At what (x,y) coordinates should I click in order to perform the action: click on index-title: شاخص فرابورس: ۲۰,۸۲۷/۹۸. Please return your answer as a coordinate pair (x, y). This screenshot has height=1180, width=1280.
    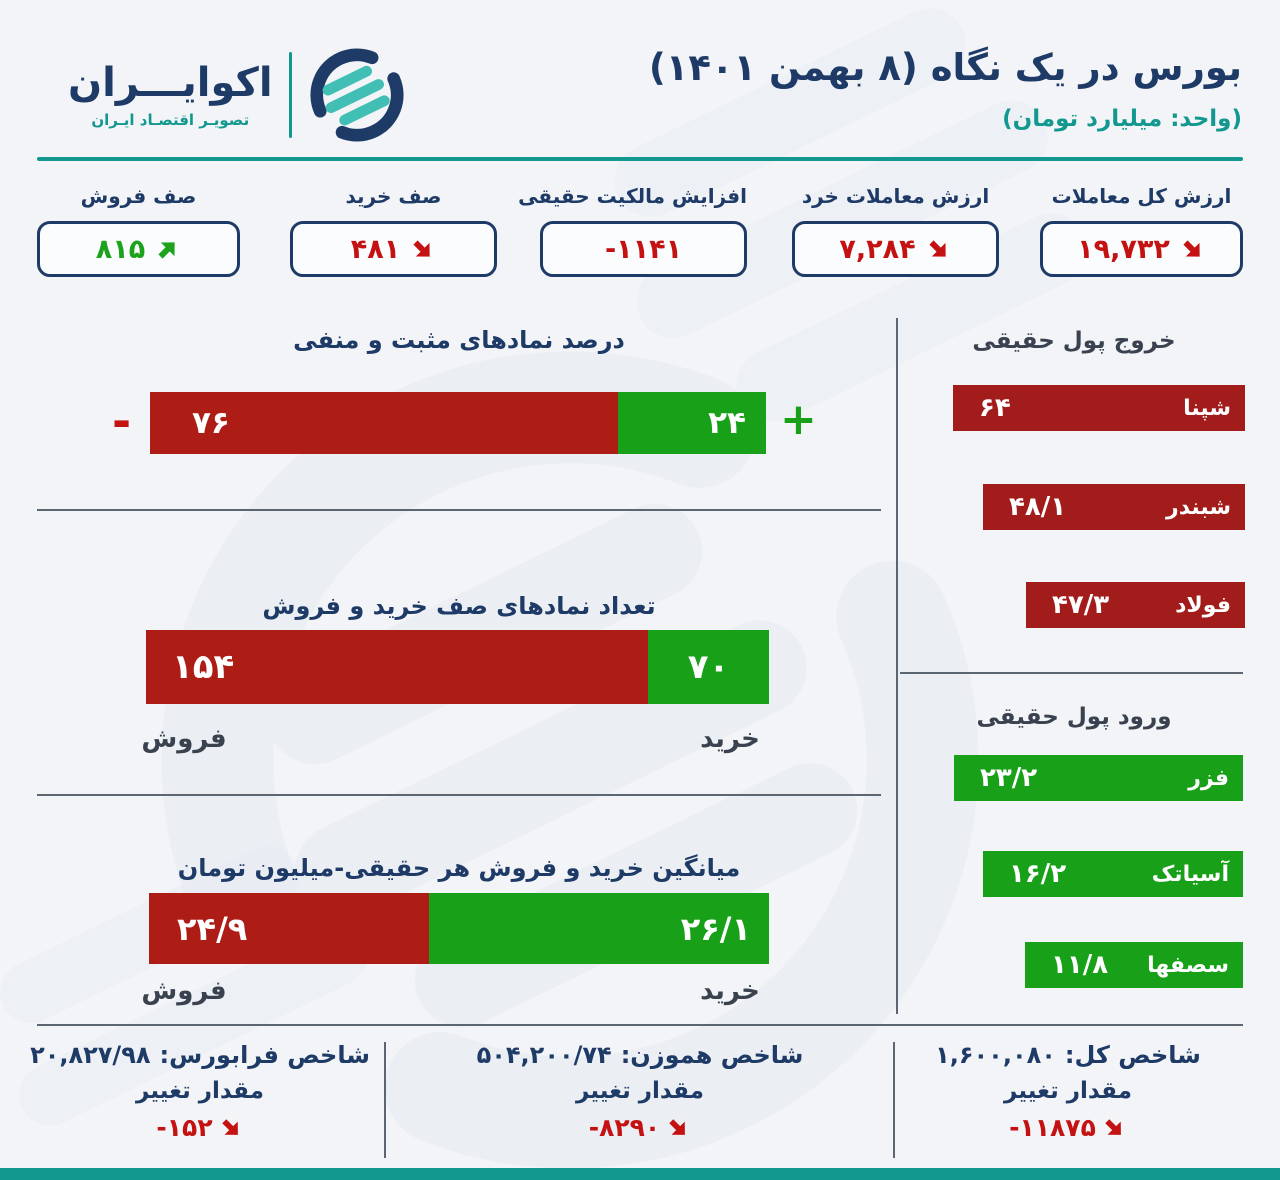
    Looking at the image, I should click on (200, 1055).